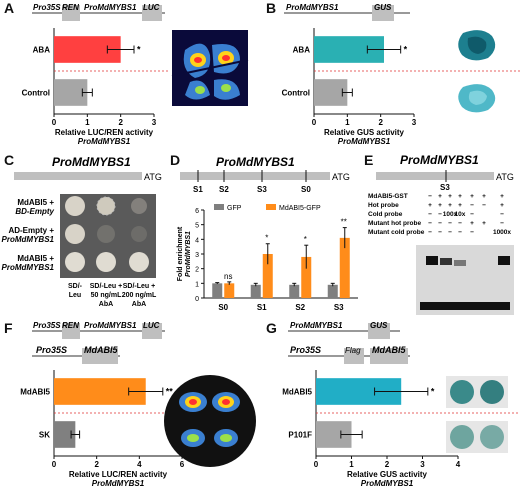  I want to click on site-label: S3, so click(262, 189).